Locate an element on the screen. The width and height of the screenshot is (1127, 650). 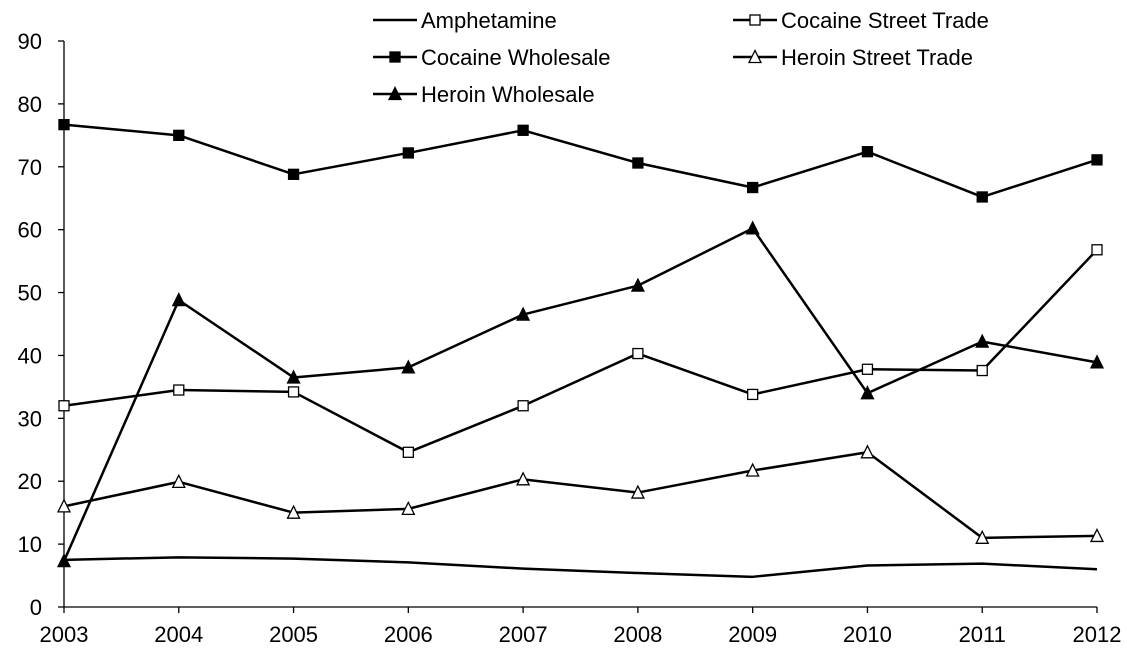
legend-item-heroin-wholesale: Heroin Wholesale is located at coordinates (484, 94).